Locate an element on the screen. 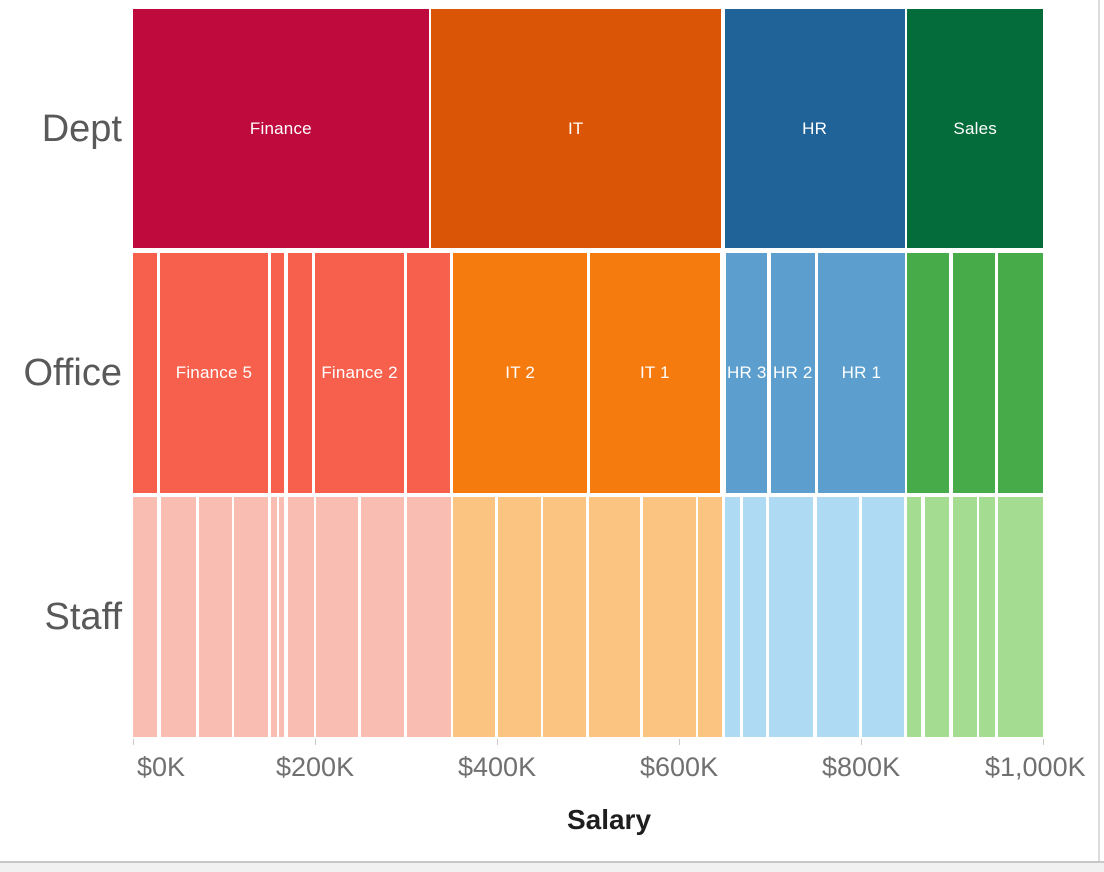  segment-office-finance-2: Finance 2 is located at coordinates (360, 373).